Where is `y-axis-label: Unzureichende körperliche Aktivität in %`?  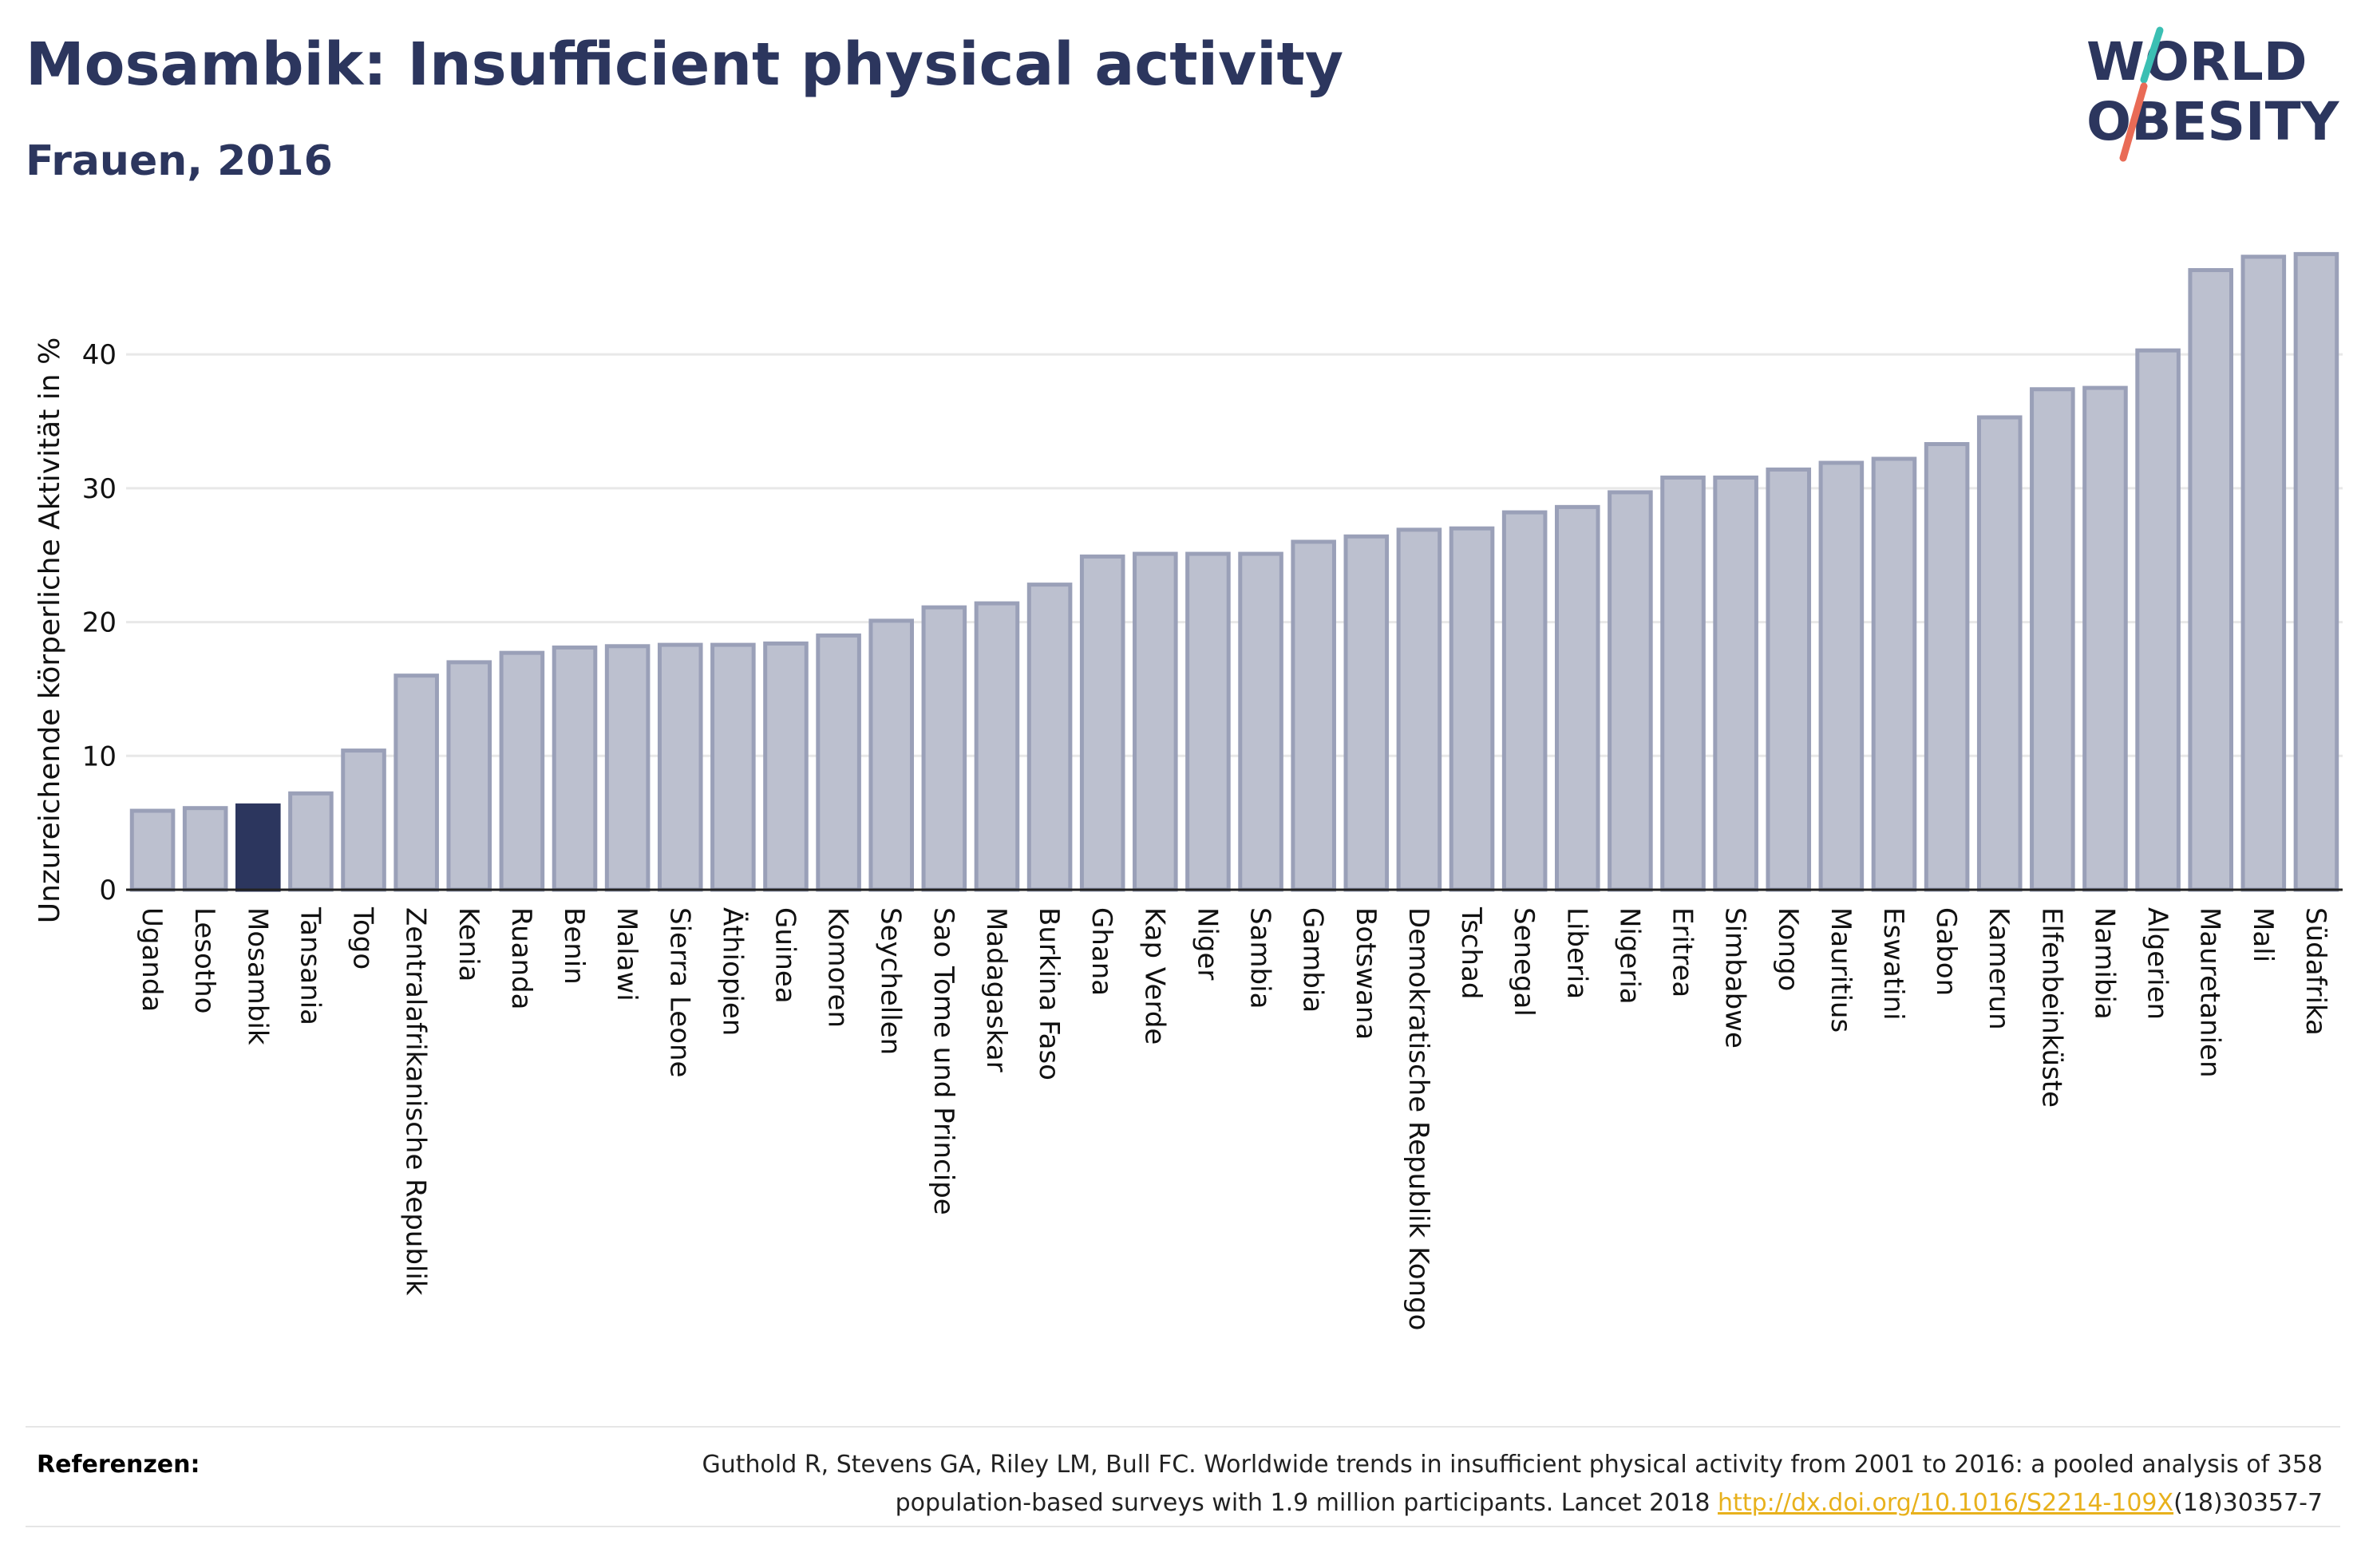
y-axis-label: Unzureichende körperliche Aktivität in % is located at coordinates (50, 631).